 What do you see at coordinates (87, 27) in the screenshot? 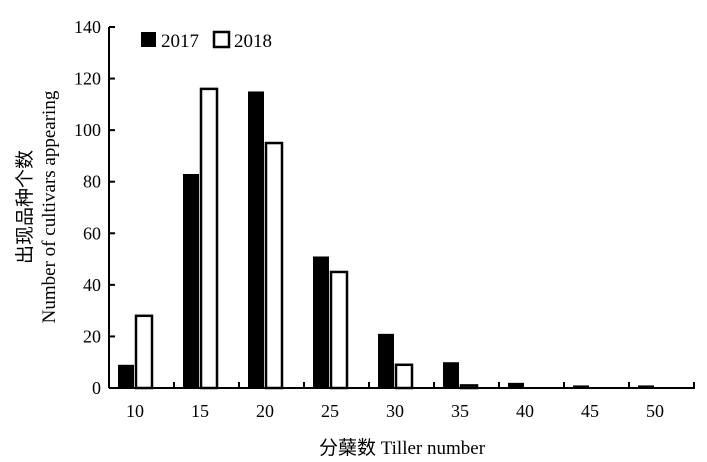
I see `y-tick-label: 140` at bounding box center [87, 27].